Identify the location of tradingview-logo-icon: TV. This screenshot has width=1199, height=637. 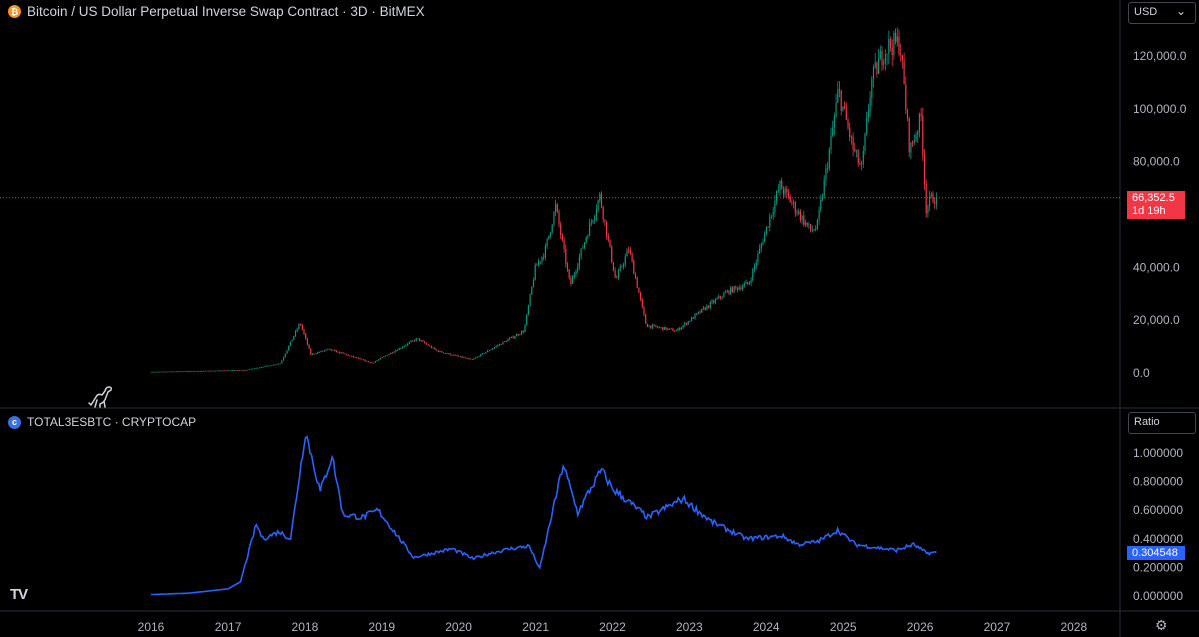
(19, 594).